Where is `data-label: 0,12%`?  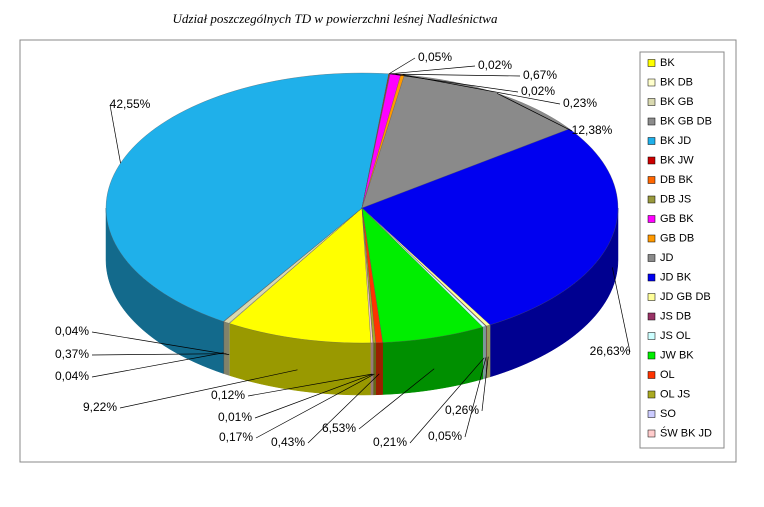 data-label: 0,12% is located at coordinates (228, 395).